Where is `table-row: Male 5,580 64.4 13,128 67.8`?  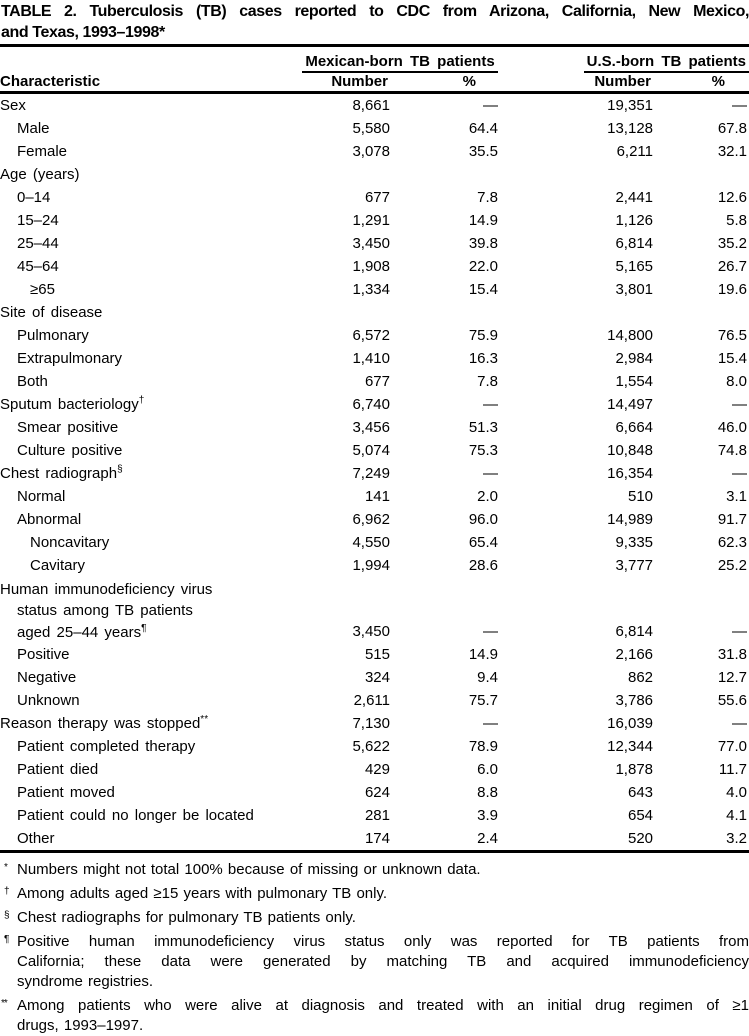
table-row: Male 5,580 64.4 13,128 67.8 is located at coordinates (374, 128).